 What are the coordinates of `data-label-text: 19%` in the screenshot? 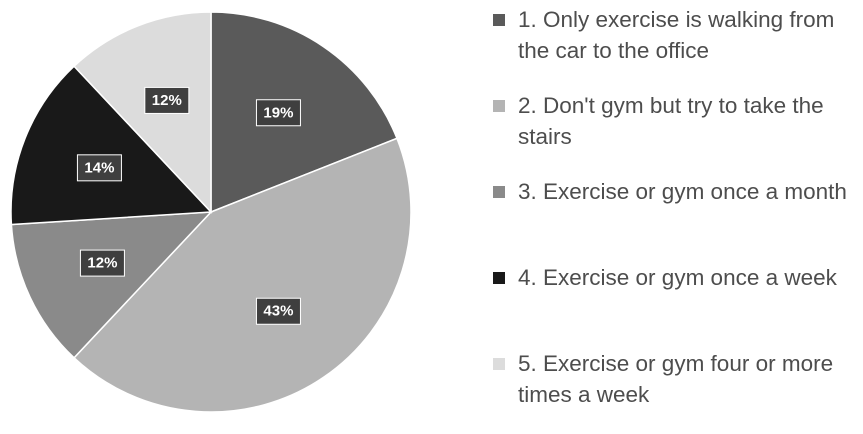 It's located at (278, 112).